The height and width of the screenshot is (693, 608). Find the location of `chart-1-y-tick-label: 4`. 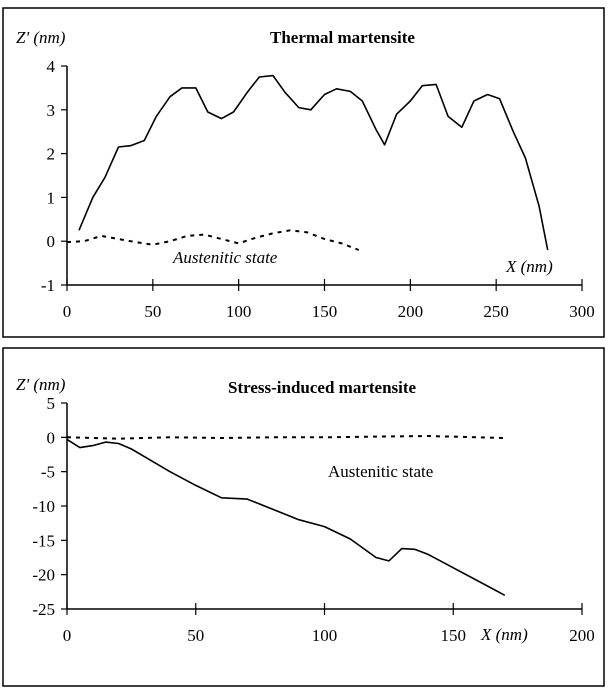

chart-1-y-tick-label: 4 is located at coordinates (51, 66).